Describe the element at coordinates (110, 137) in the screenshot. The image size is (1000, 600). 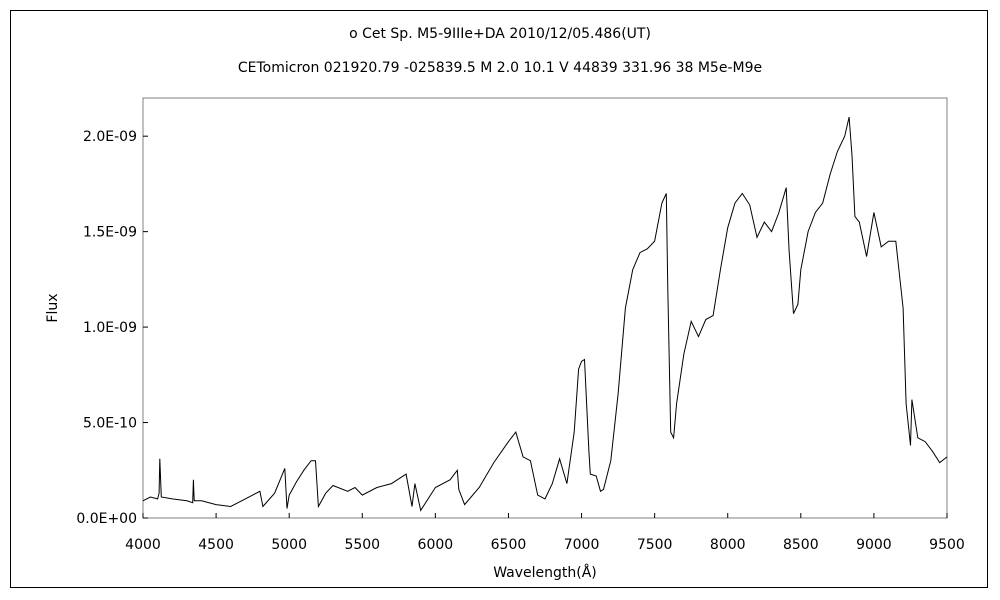
I see `y-tick-label: 2.0E-09` at that location.